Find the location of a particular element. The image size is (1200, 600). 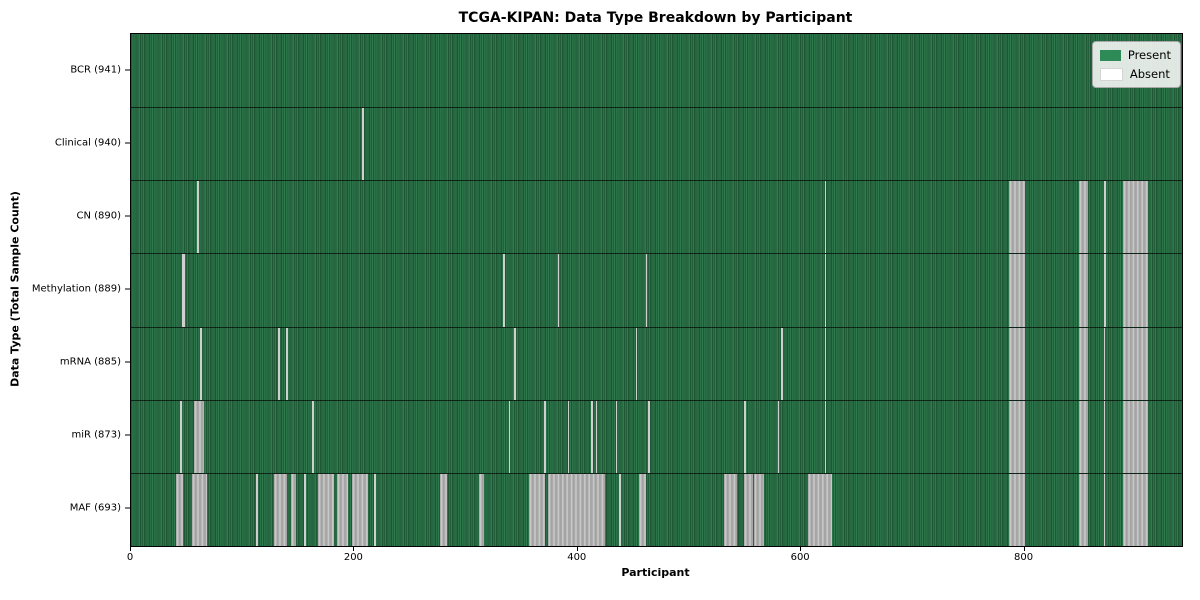

row-label-methylation: Methylation (889) is located at coordinates (76, 289).